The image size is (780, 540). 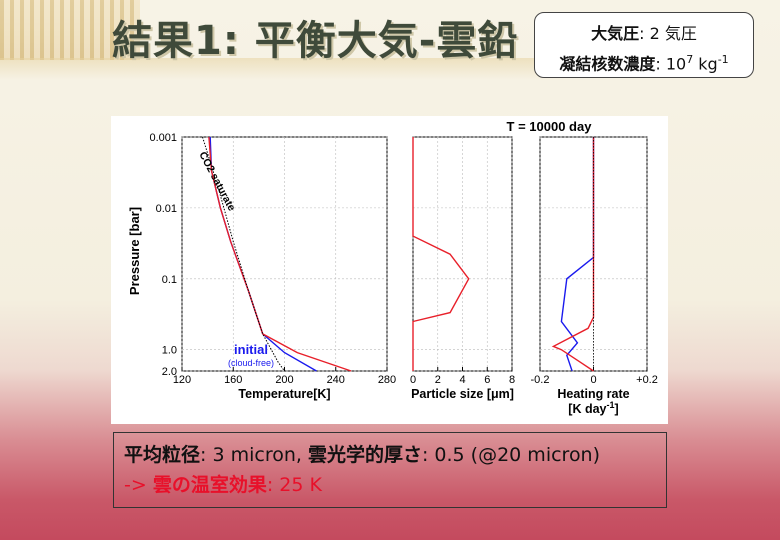 What do you see at coordinates (617, 409) in the screenshot?
I see `unit-end: ]` at bounding box center [617, 409].